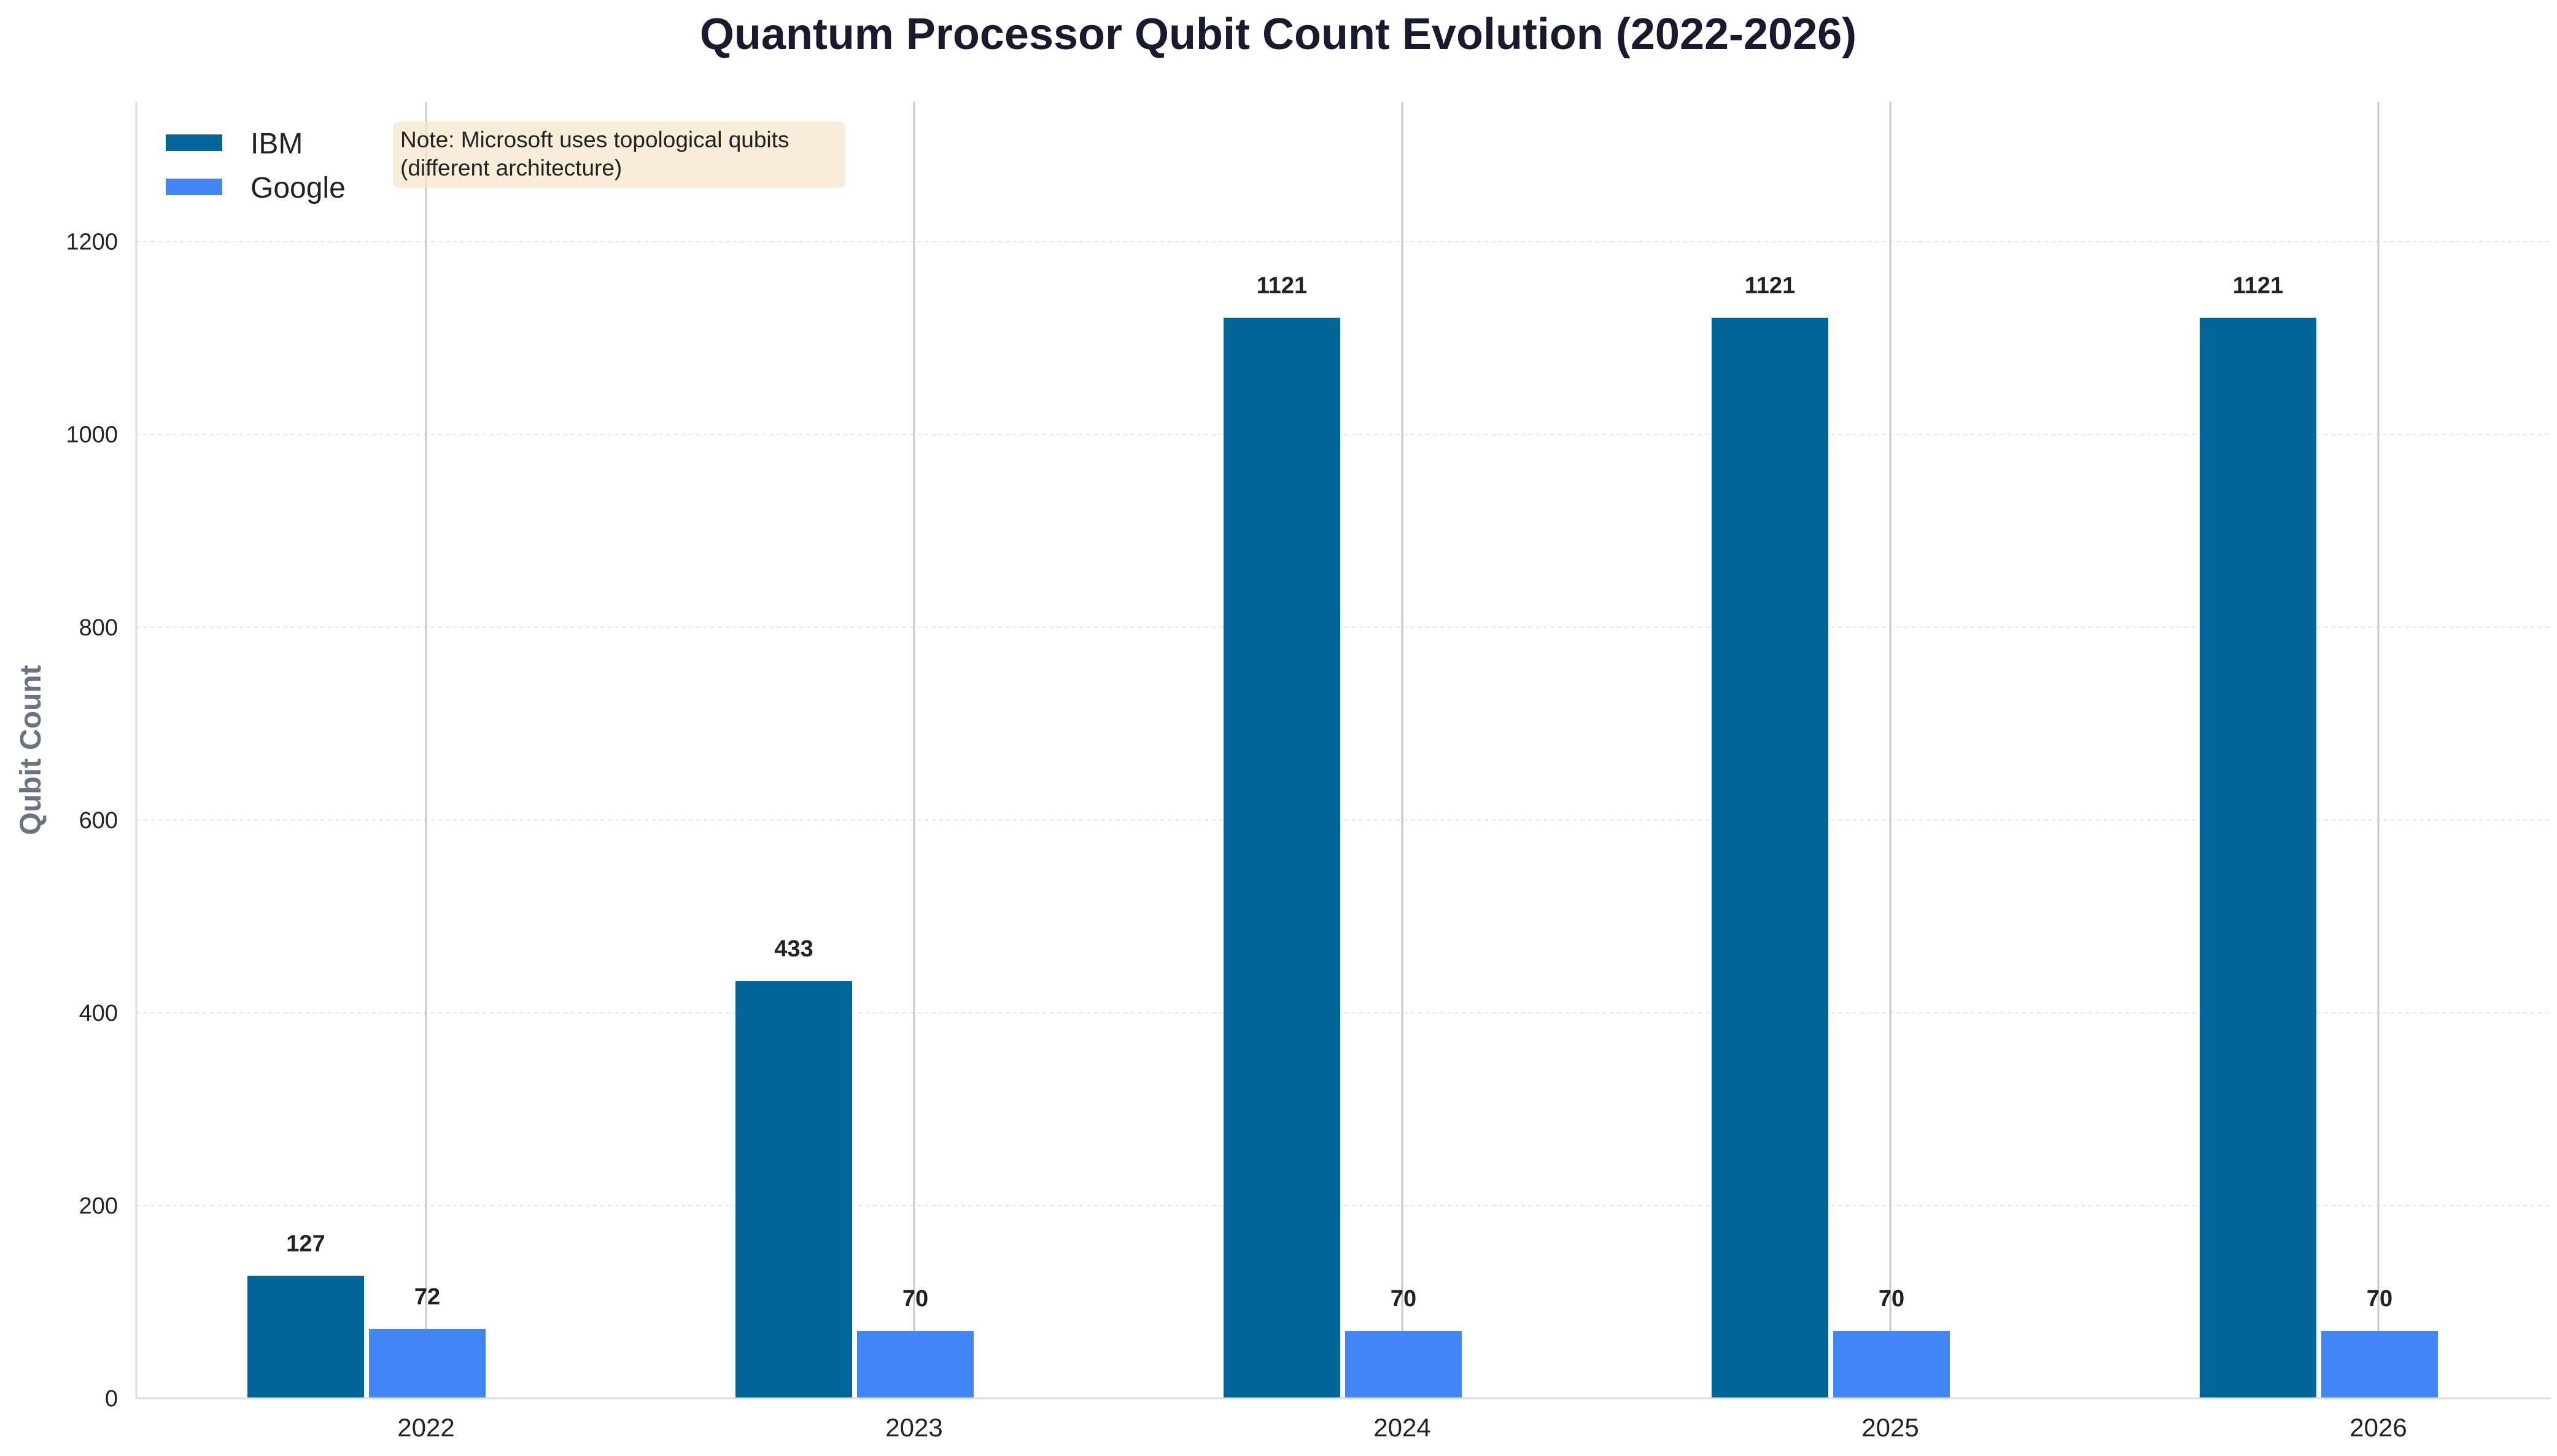 The image size is (2557, 1456). I want to click on data-label: 72, so click(427, 1297).